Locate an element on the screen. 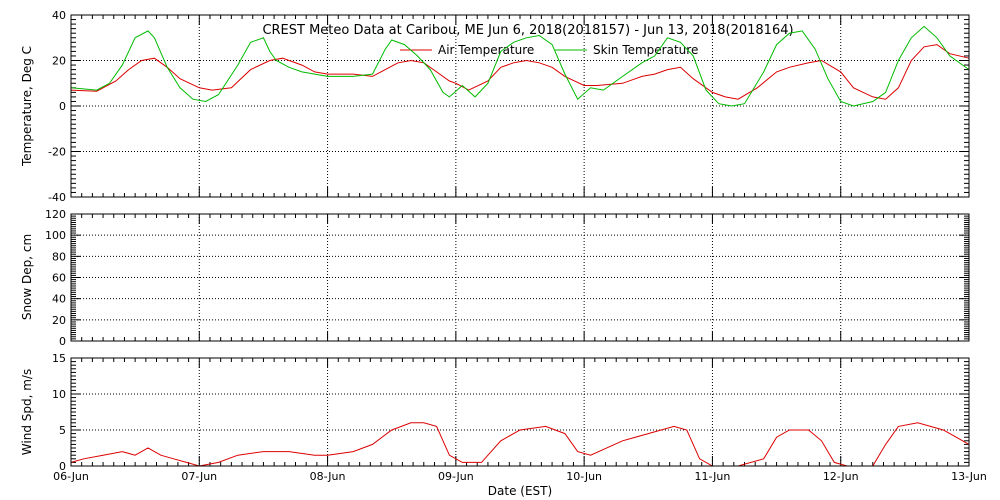 The width and height of the screenshot is (1000, 500). x-tick-label: 08-Jun is located at coordinates (328, 476).